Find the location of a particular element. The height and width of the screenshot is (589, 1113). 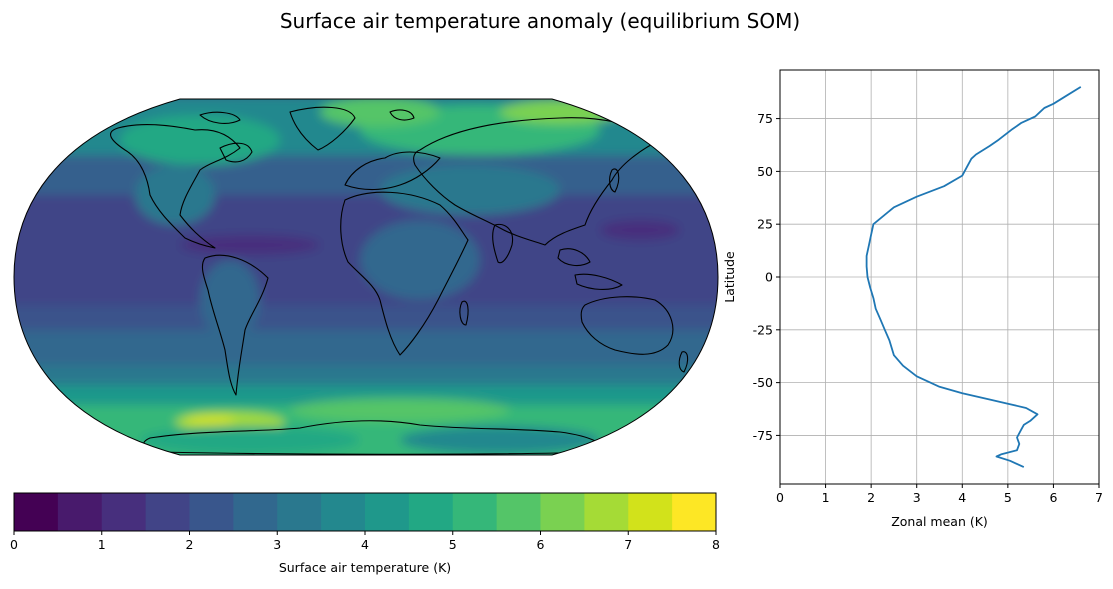

colorbar-tick-label: 5 is located at coordinates (453, 544).